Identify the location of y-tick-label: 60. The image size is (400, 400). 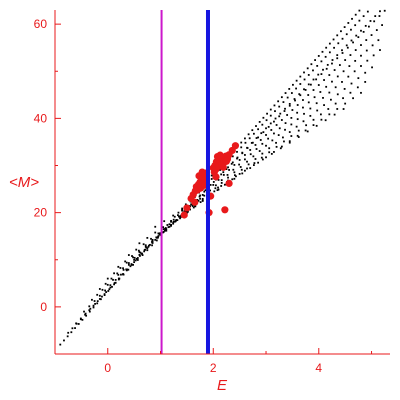
(41, 24).